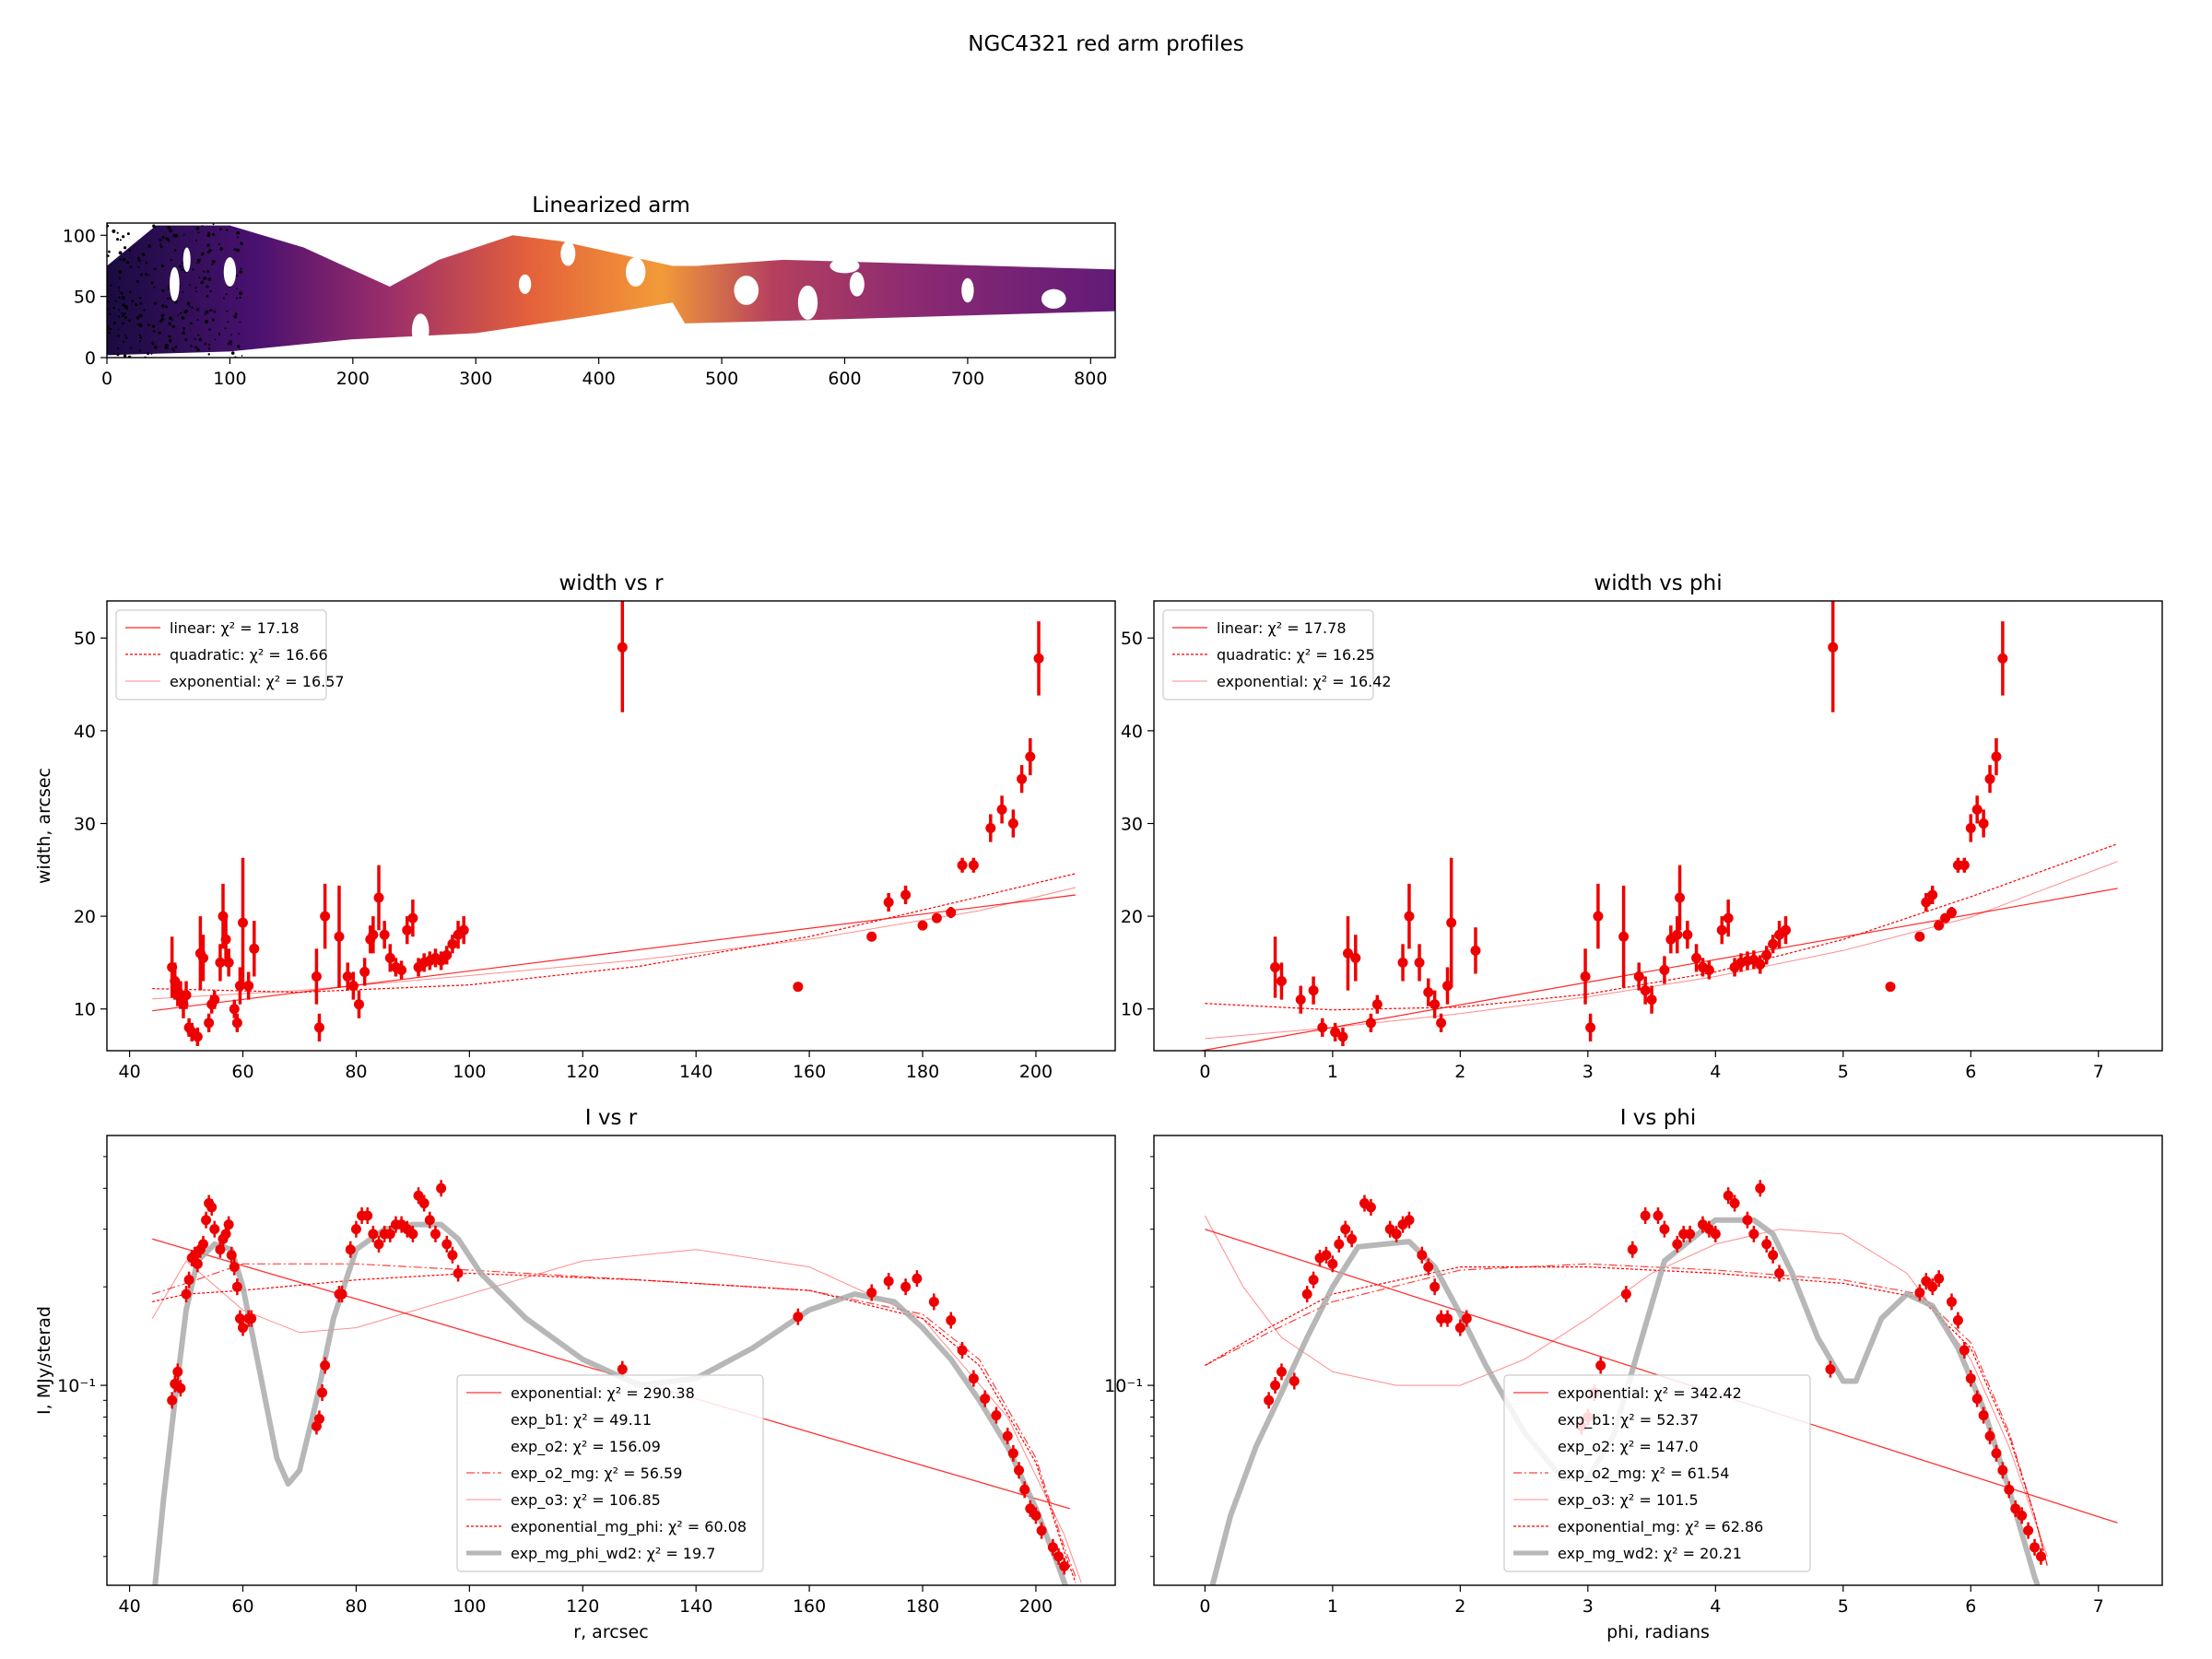 Image resolution: width=2212 pixels, height=1659 pixels. Describe the element at coordinates (1304, 681) in the screenshot. I see `wp-legend-label: exponential: χ² = 16.42` at that location.